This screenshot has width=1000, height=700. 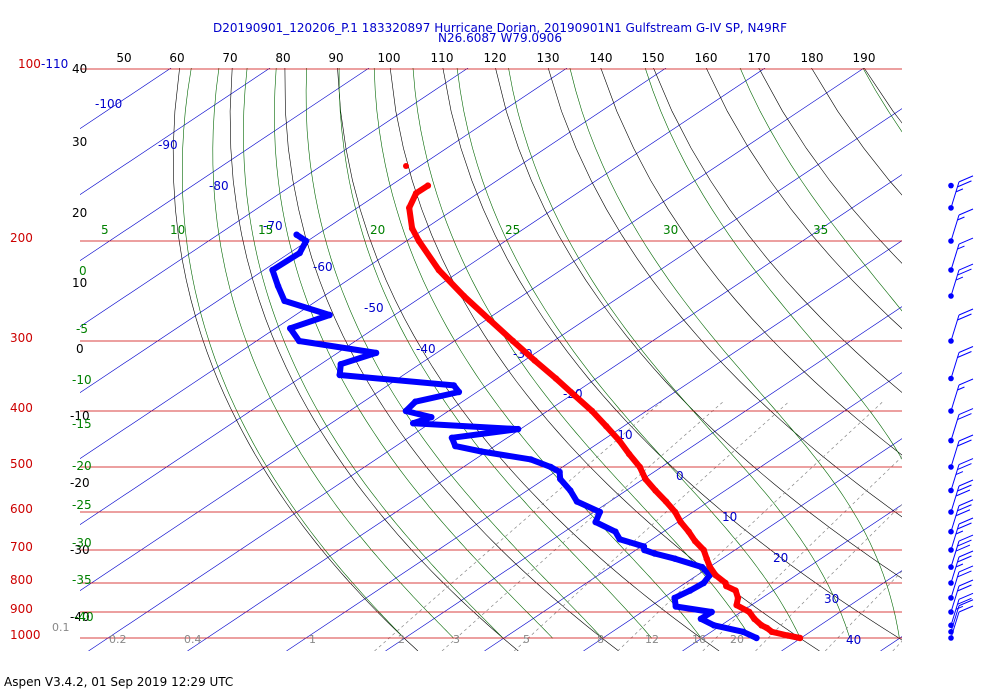 I want to click on moist-adiabat-line, so click(x=882, y=100).